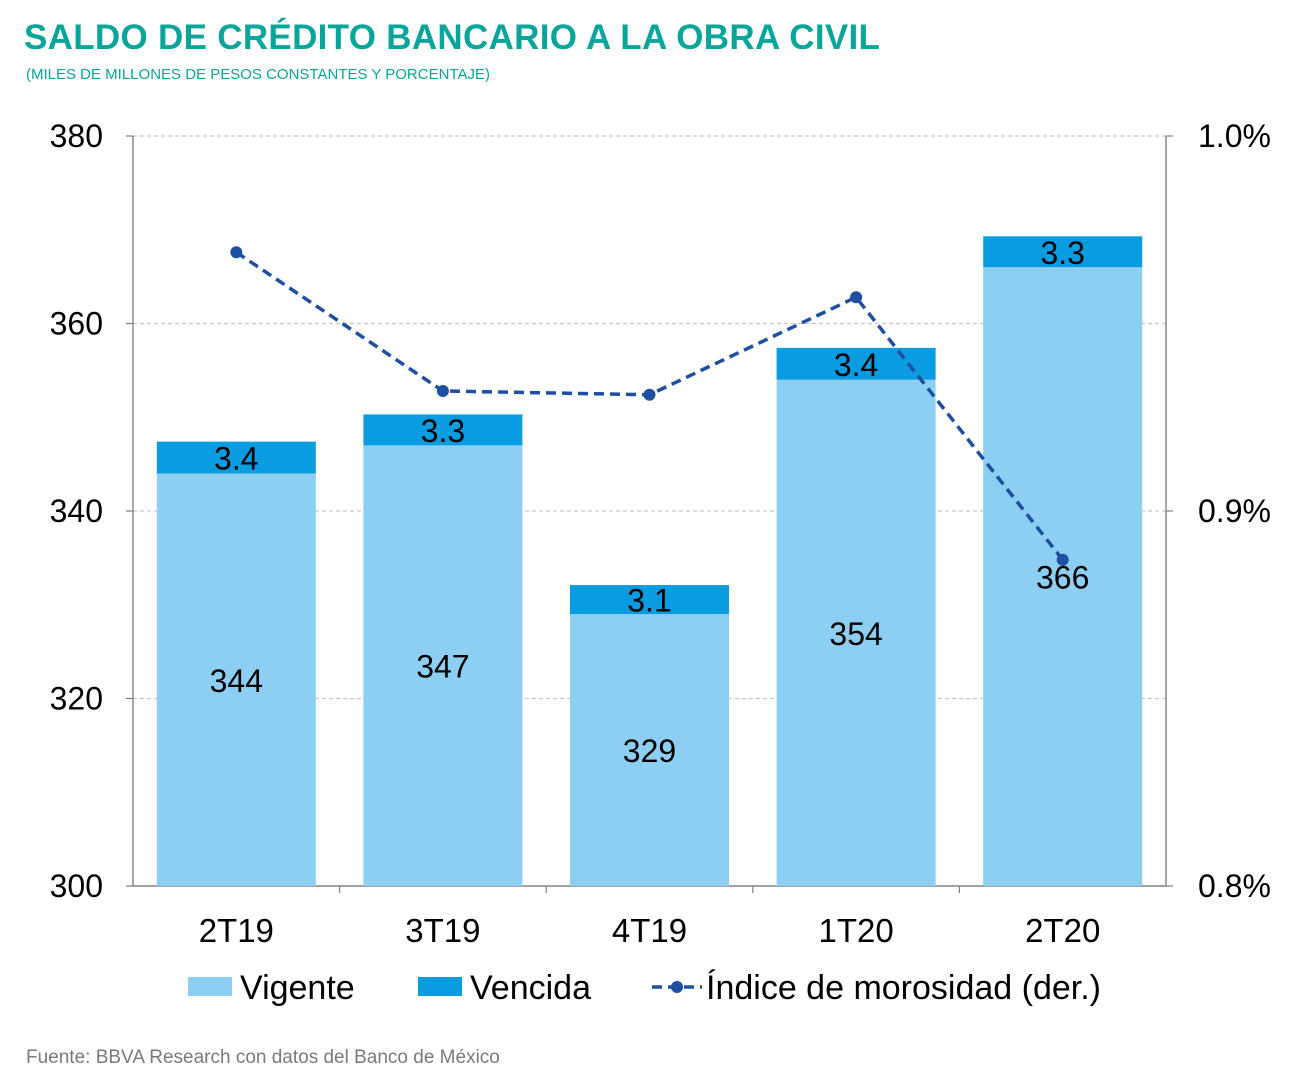  Describe the element at coordinates (76, 511) in the screenshot. I see `left-axis-tick-label: 340` at that location.